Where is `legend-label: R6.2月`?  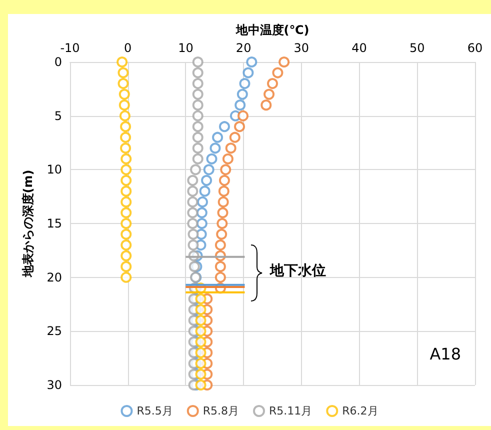
legend-label: R6.2月 is located at coordinates (360, 411).